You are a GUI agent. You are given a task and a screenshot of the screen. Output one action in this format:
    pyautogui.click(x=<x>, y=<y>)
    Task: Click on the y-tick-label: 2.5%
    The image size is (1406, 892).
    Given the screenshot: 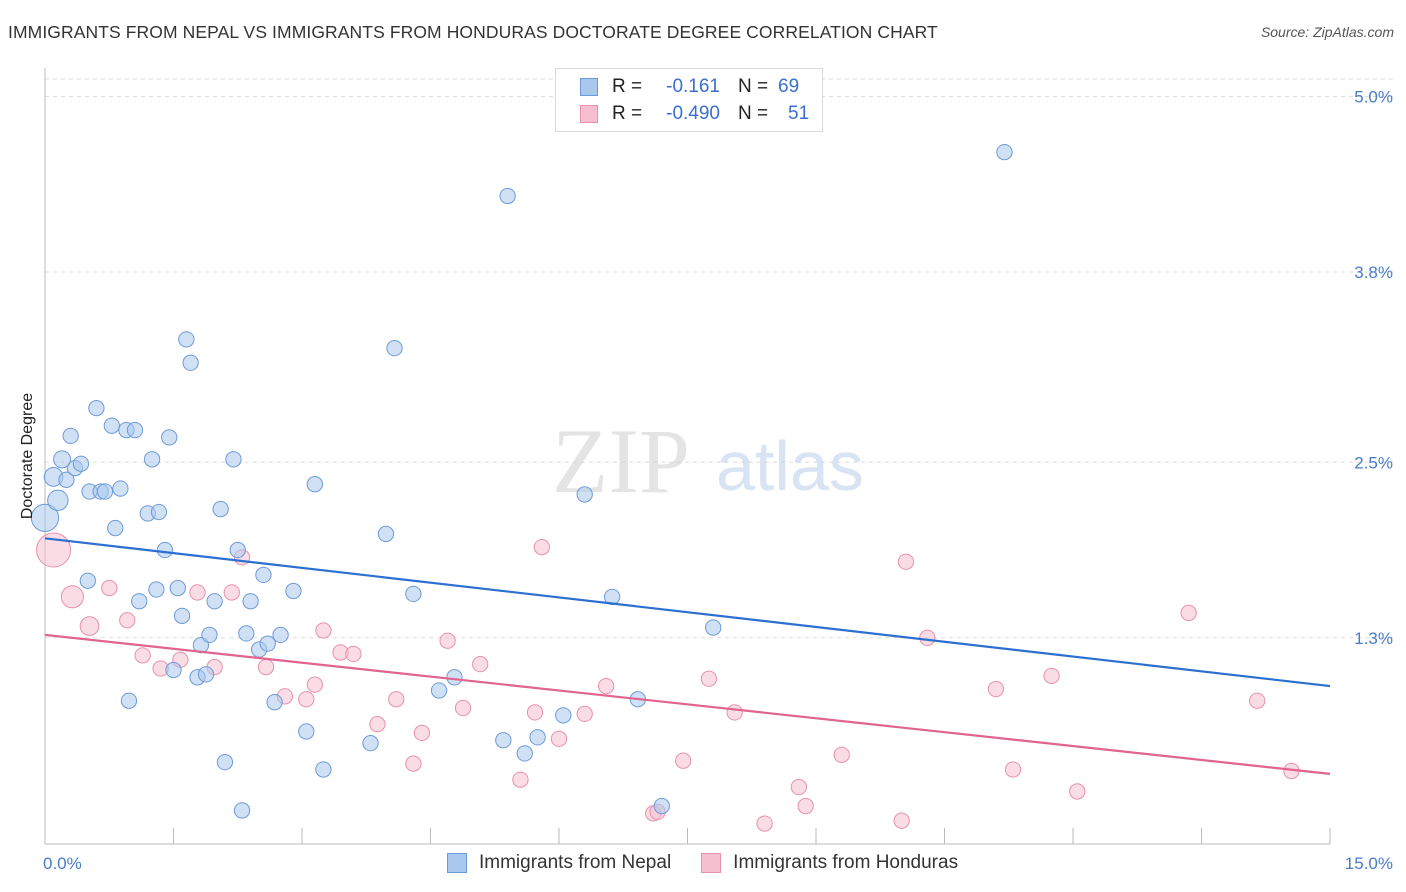 What is the action you would take?
    pyautogui.click(x=1373, y=462)
    